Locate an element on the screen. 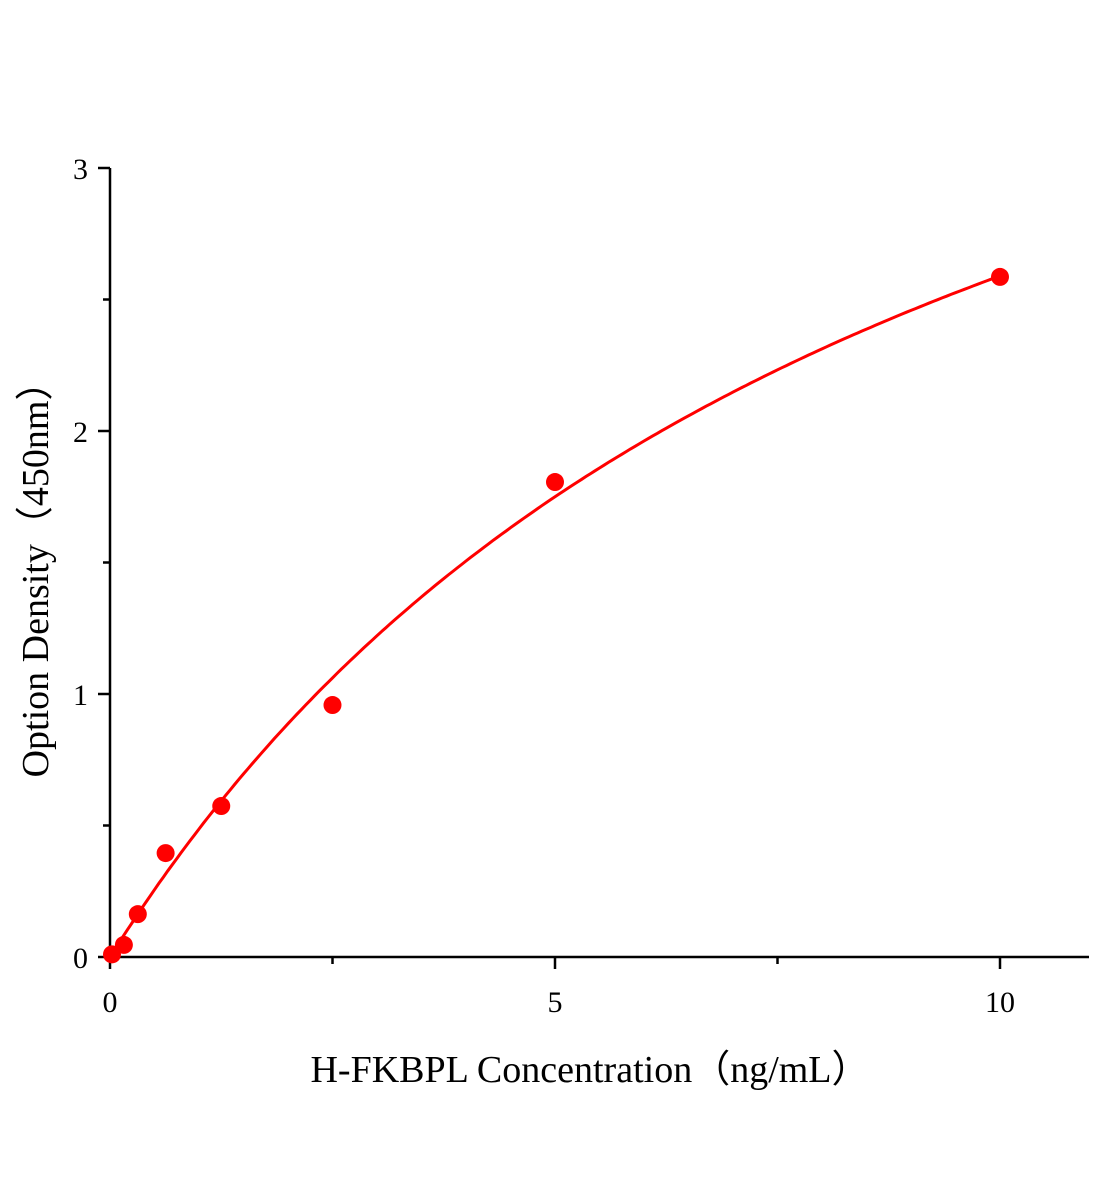  y-tick-label-3: 3 is located at coordinates (80, 169).